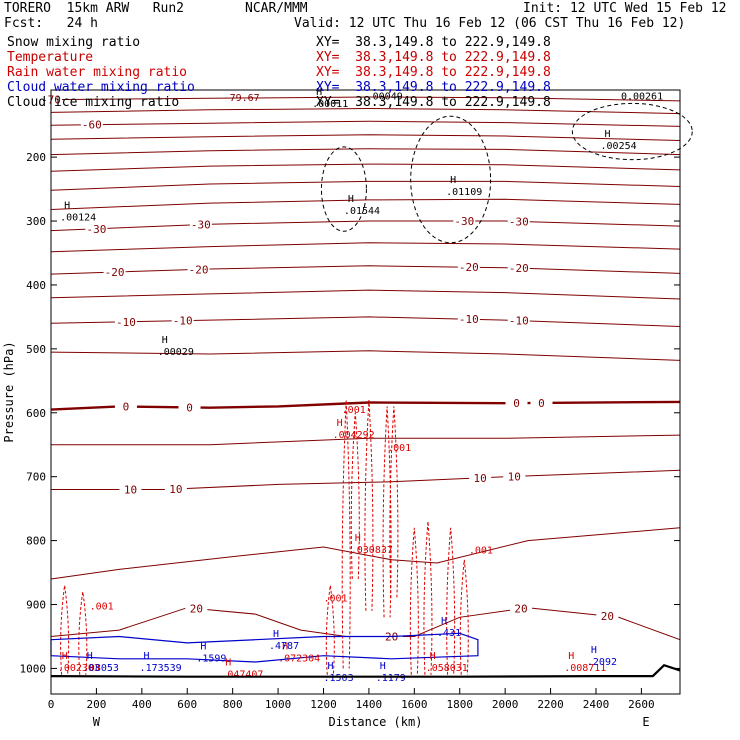 The width and height of the screenshot is (740, 740). Describe the element at coordinates (433, 42) in the screenshot. I see `field-xy-snow: XY= 38.3,149.8 to 222.9,149.8` at that location.